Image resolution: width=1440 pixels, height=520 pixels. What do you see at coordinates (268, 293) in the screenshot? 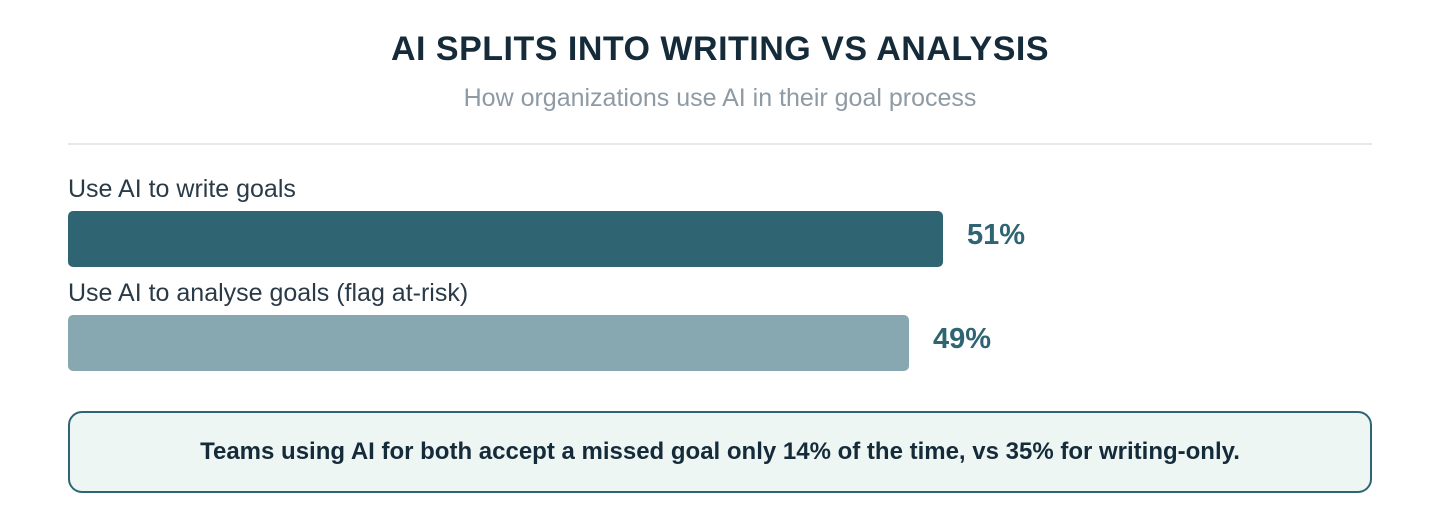
I see `bar-label: Use AI to analyse goals (flag at-risk)` at bounding box center [268, 293].